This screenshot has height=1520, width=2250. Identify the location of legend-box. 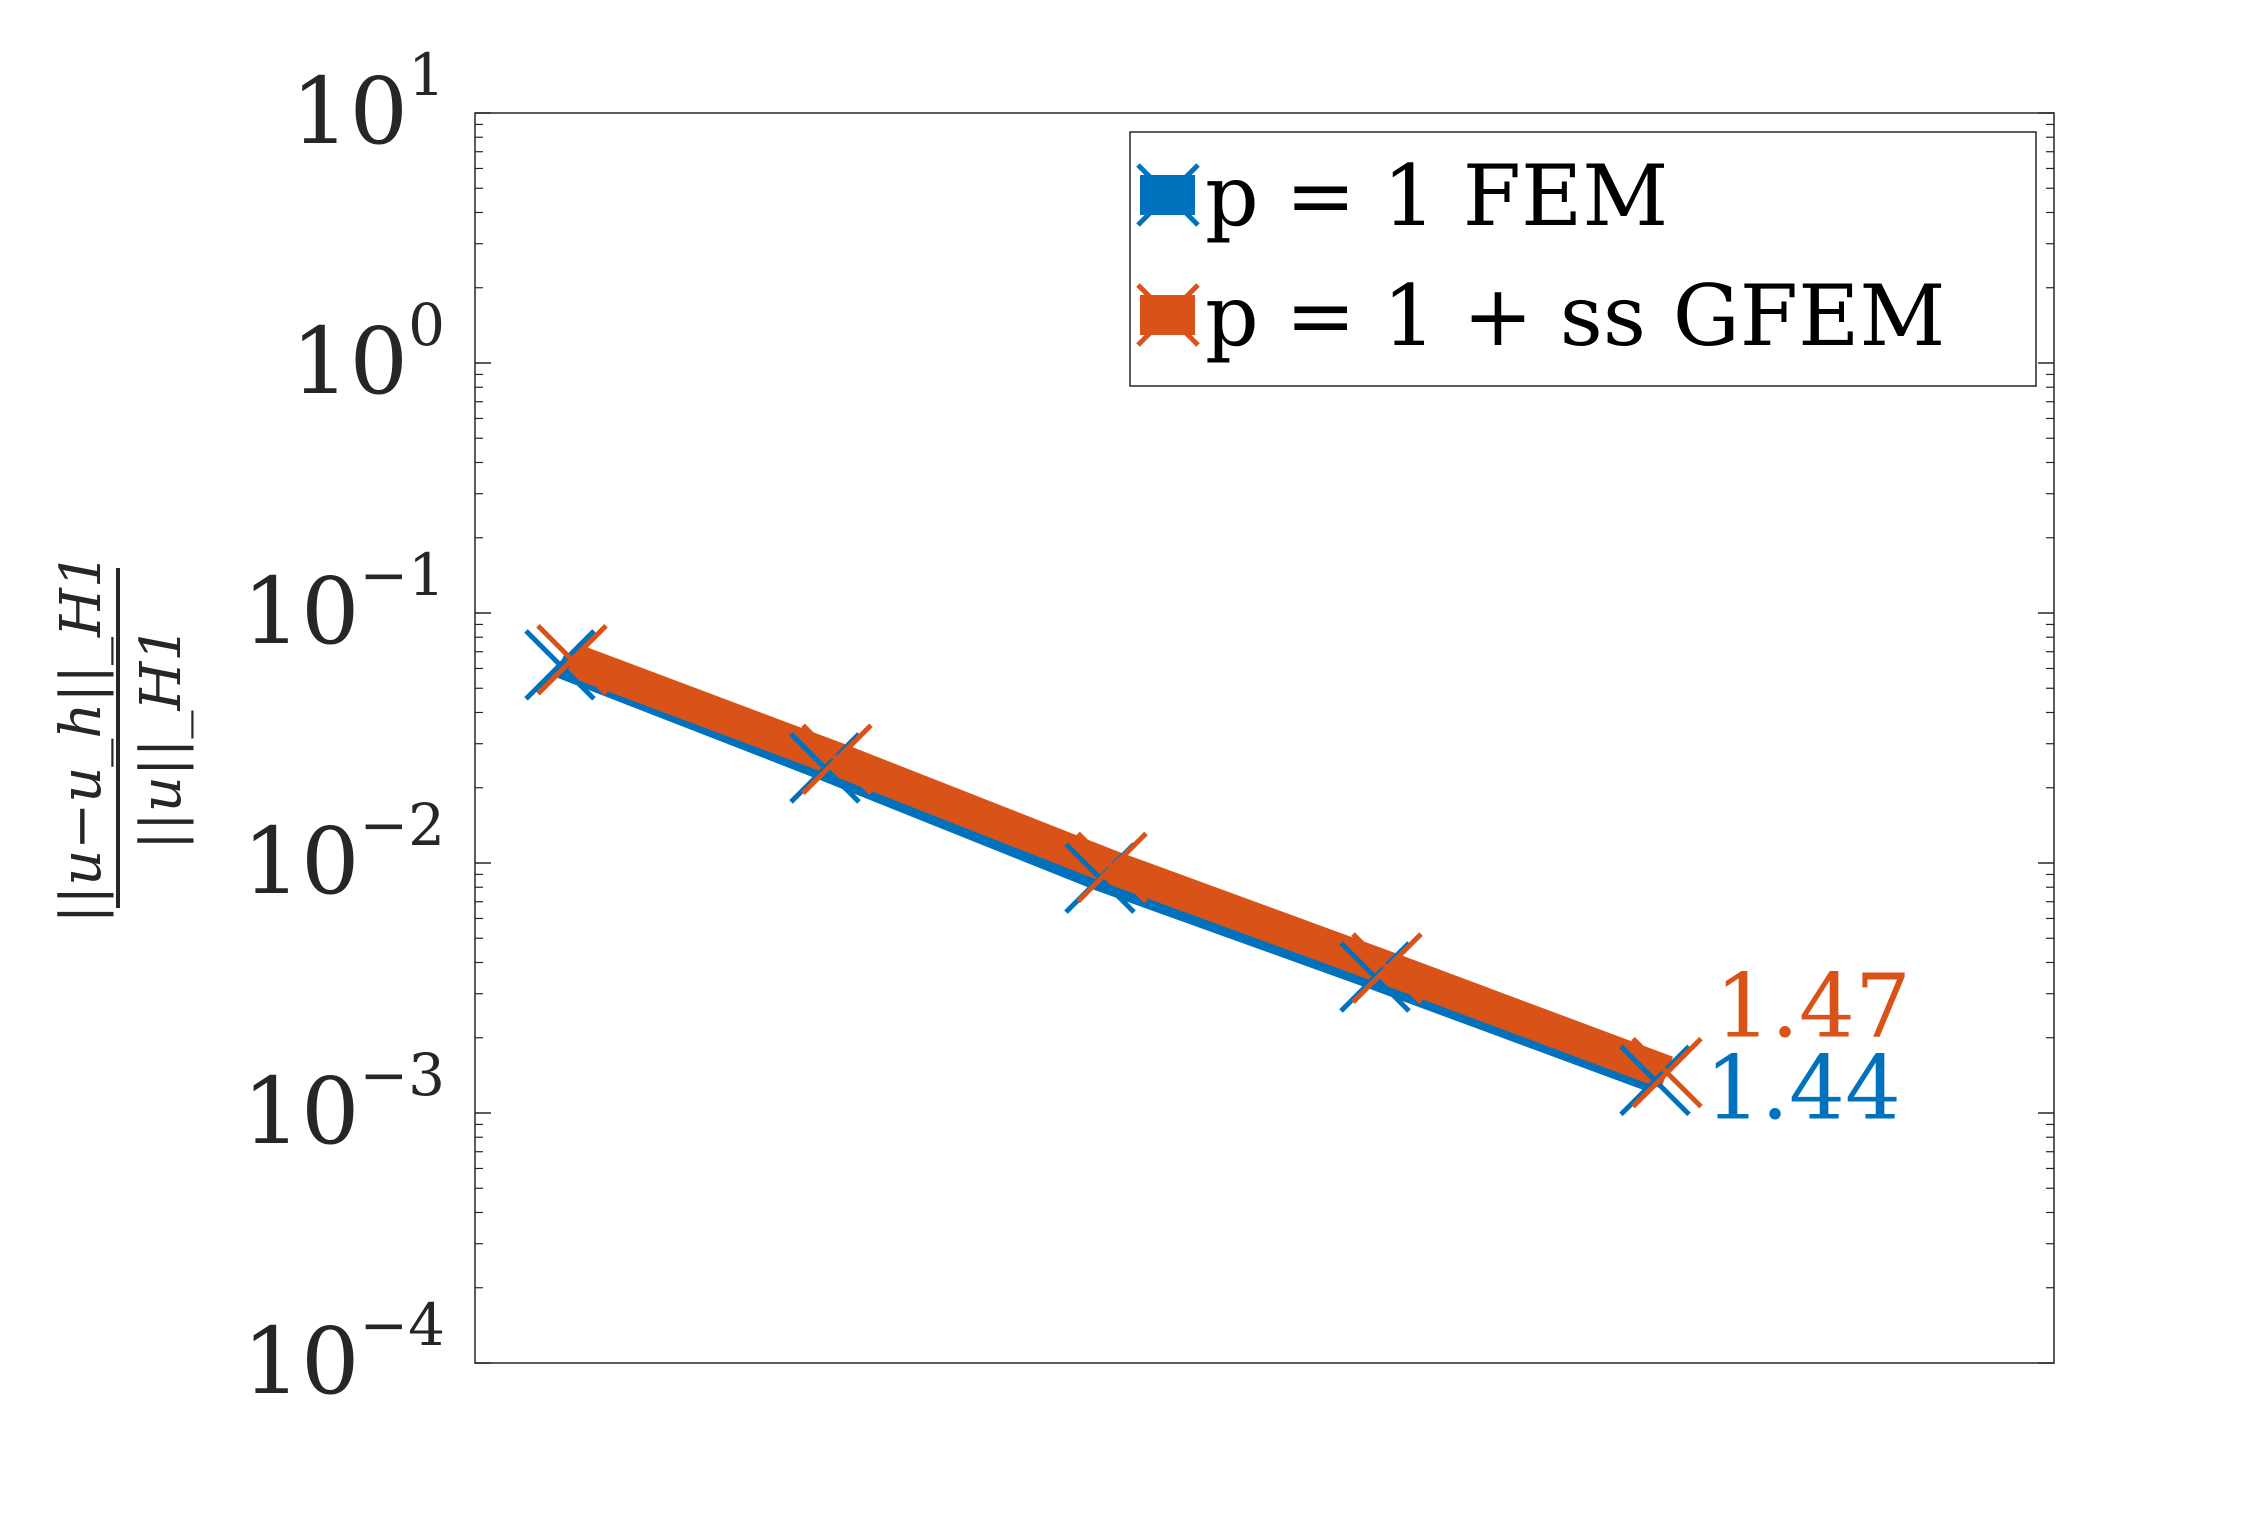
(1583, 259).